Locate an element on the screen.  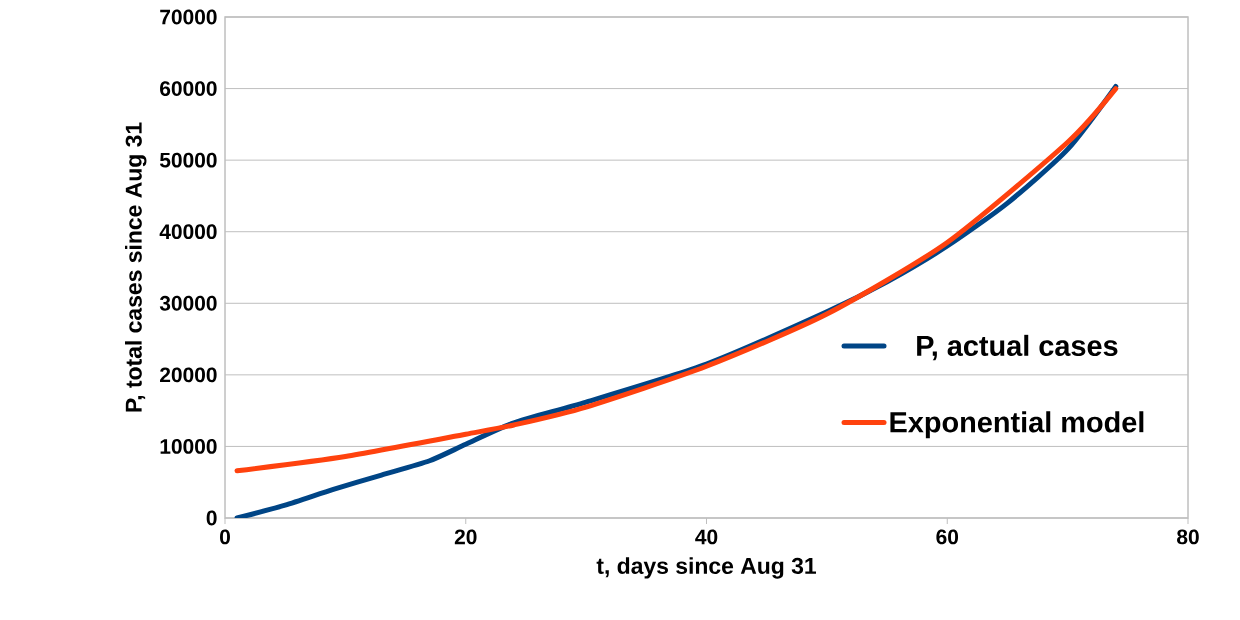
y-tick-label: 60000 is located at coordinates (188, 88).